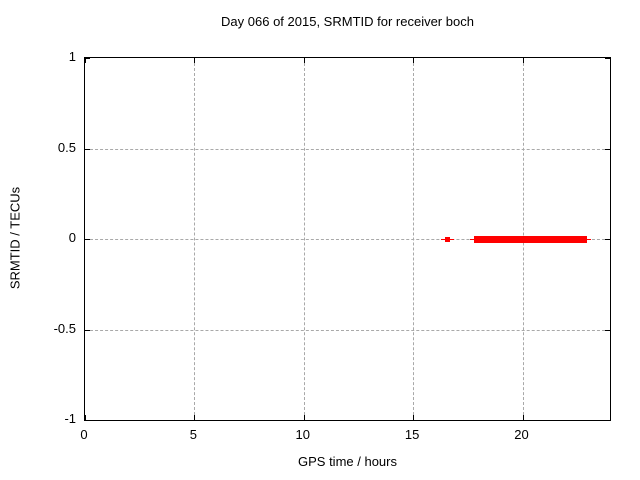 This screenshot has width=640, height=480. I want to click on y-tick-label: 0, so click(72, 237).